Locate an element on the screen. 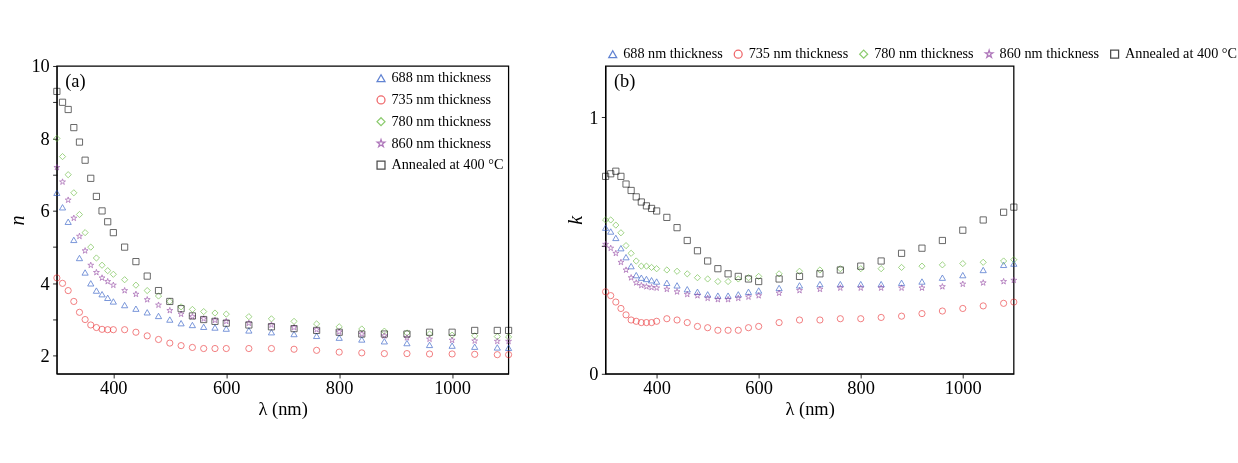  legend-label: Annealed at 400 °C is located at coordinates (447, 164).